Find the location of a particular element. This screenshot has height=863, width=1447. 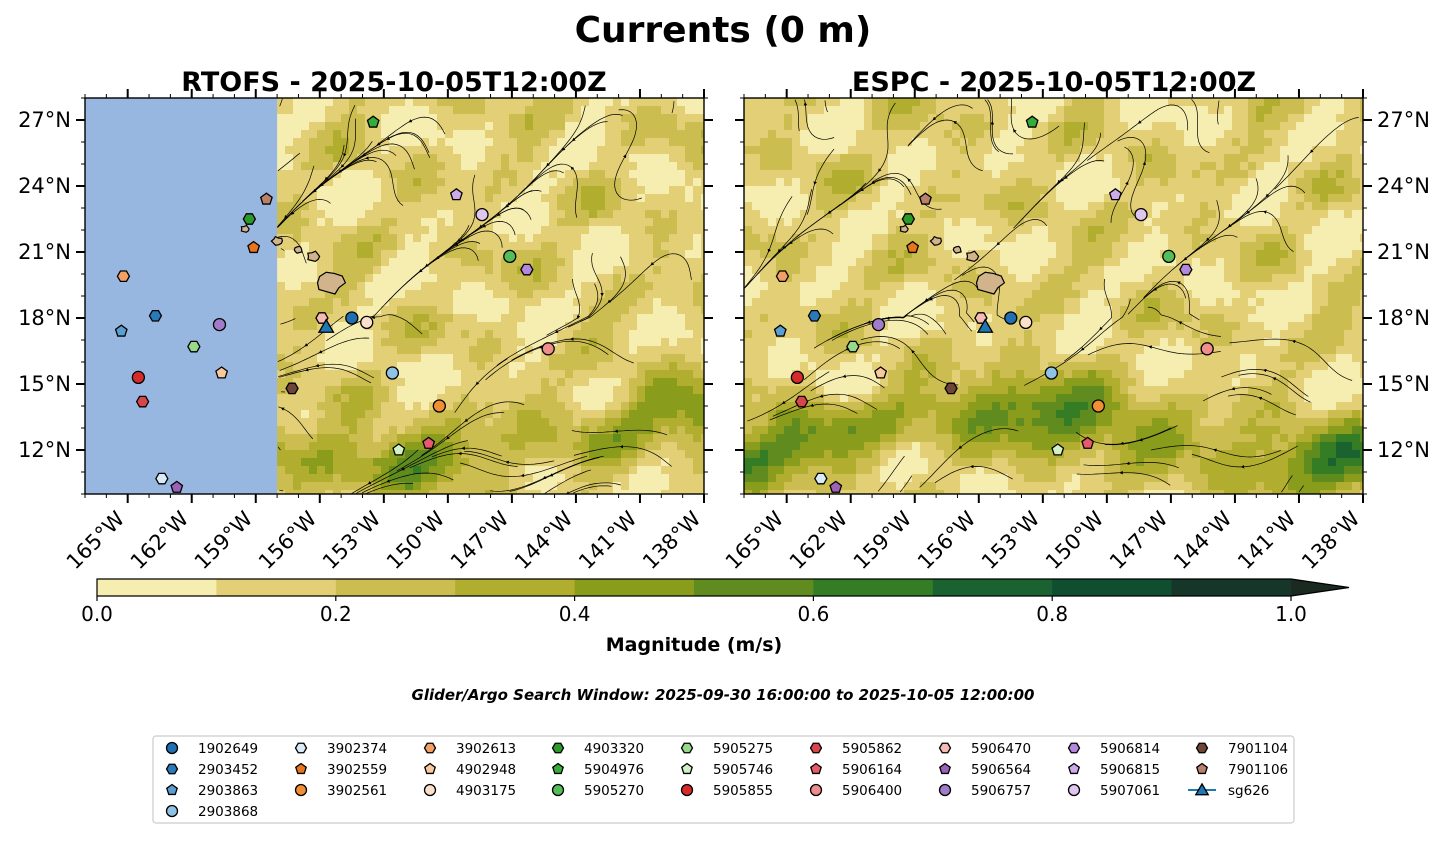

rtofs-lon-tick-label: 156°W is located at coordinates (288, 540).